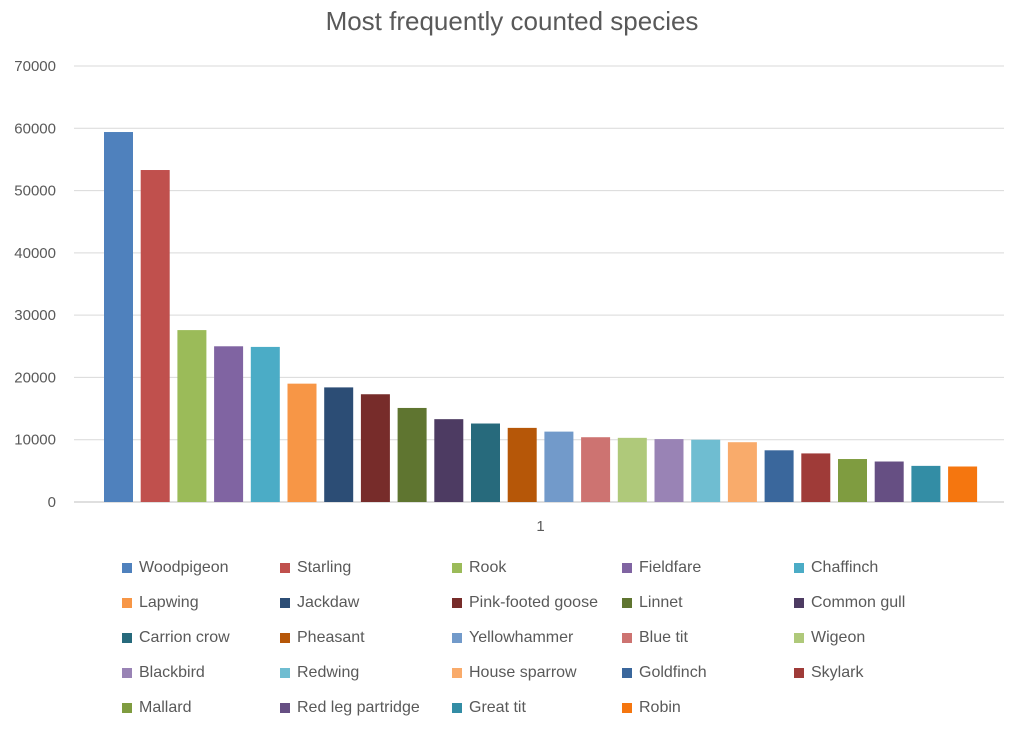  What do you see at coordinates (328, 672) in the screenshot?
I see `legend-label: Redwing` at bounding box center [328, 672].